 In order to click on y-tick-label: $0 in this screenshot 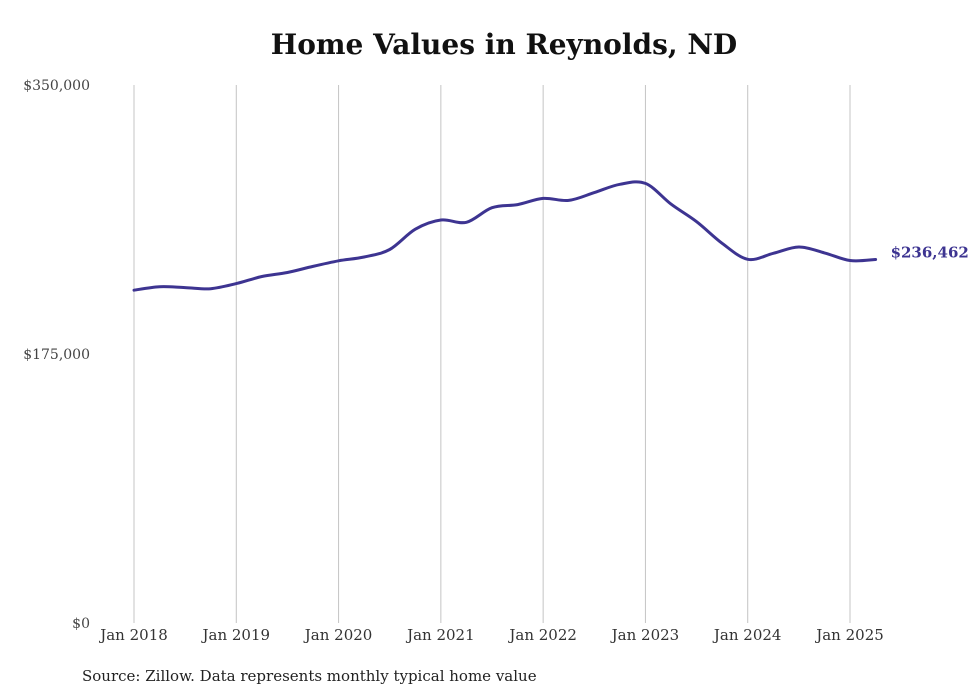, I will do `click(81, 624)`.